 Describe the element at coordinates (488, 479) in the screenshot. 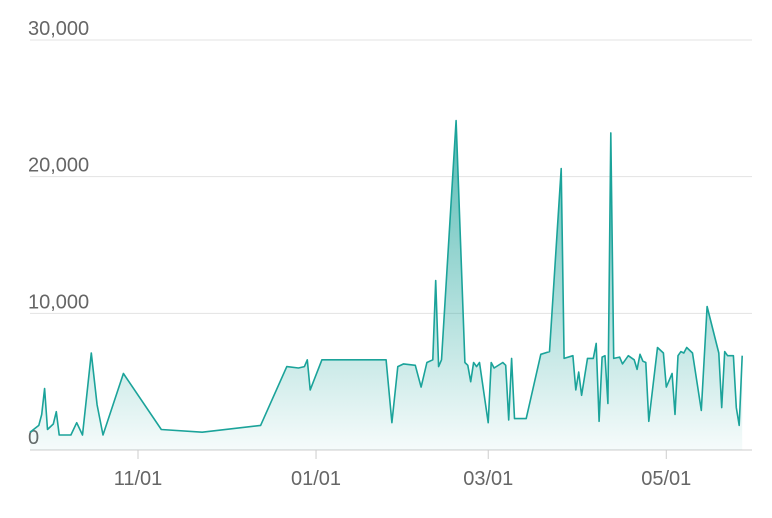

I see `x-tick-label: 03/01` at that location.